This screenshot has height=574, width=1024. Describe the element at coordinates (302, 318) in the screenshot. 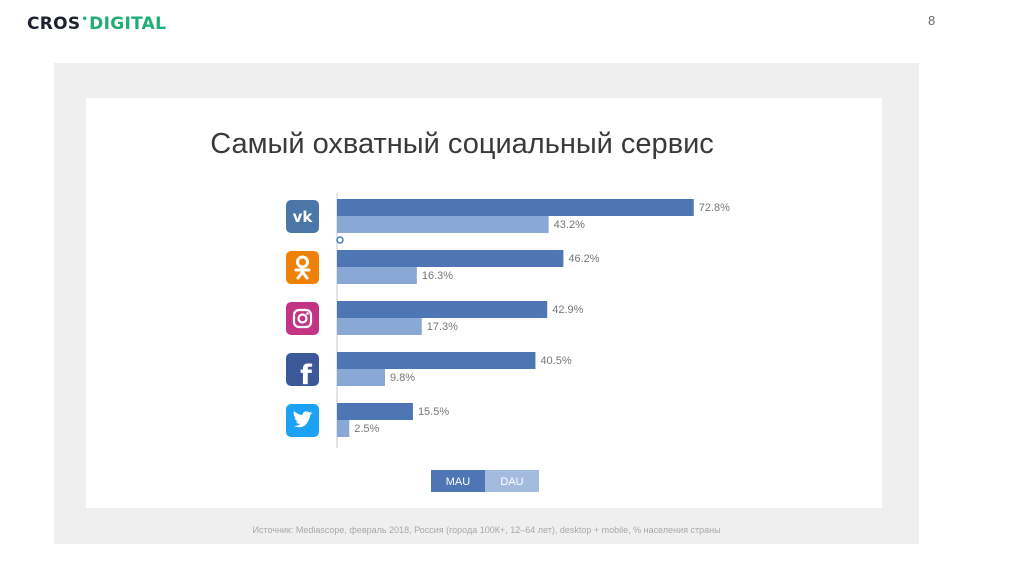

I see `instagram-icon` at that location.